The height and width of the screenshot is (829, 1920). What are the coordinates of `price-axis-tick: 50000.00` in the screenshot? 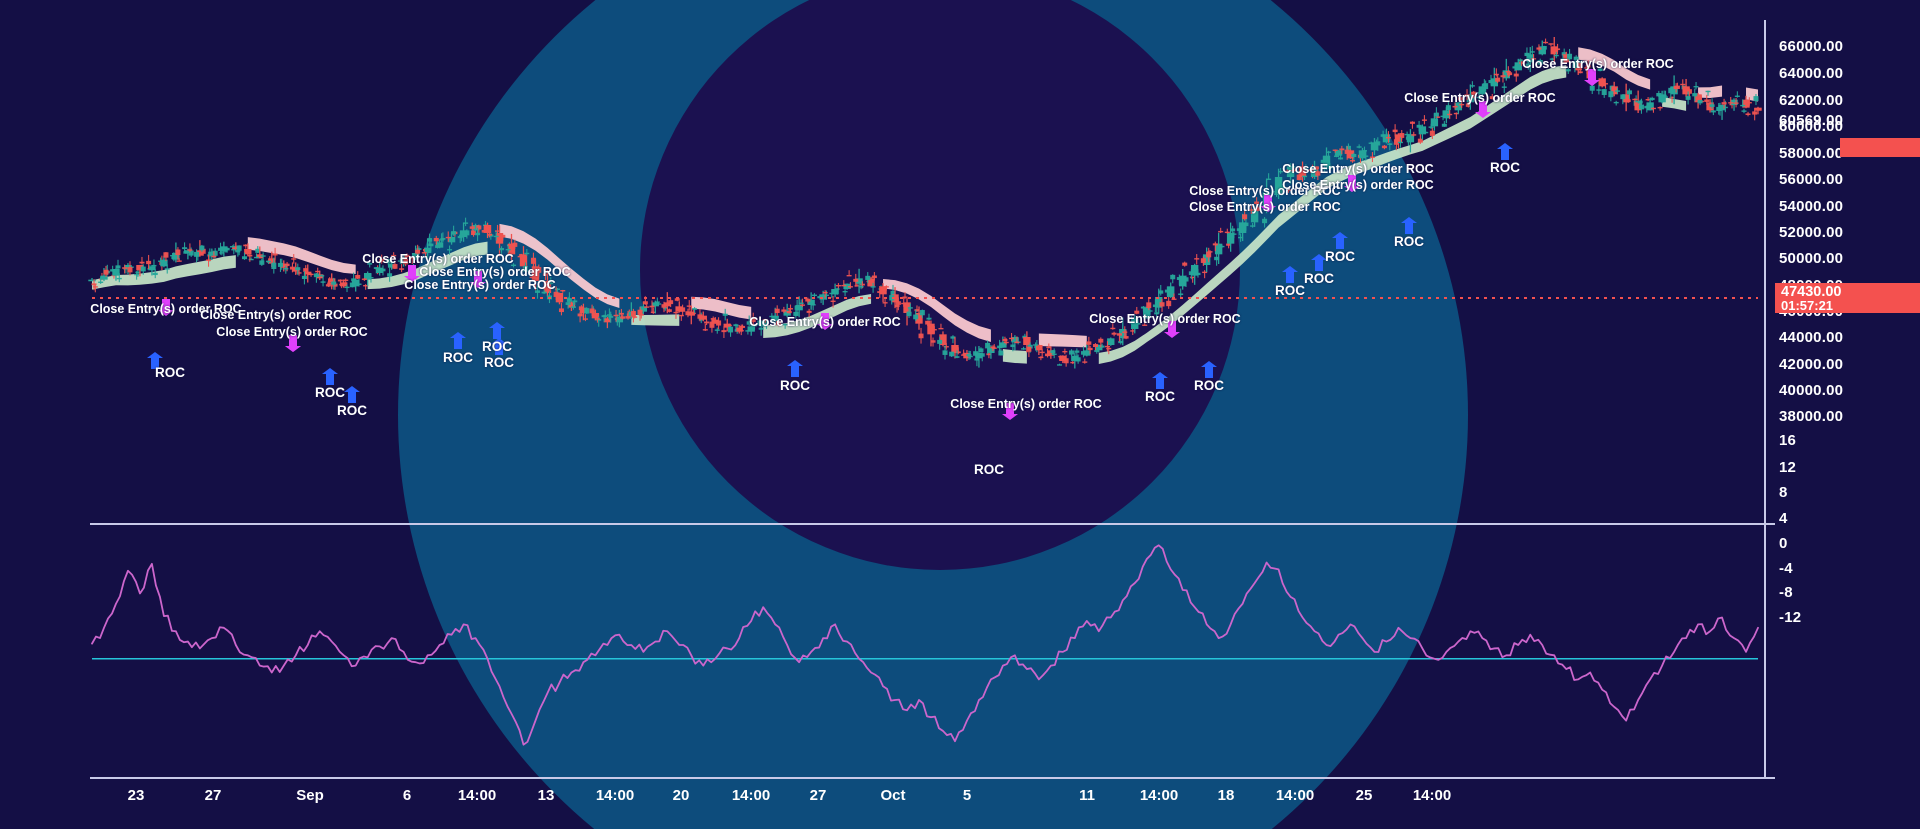 It's located at (1811, 258).